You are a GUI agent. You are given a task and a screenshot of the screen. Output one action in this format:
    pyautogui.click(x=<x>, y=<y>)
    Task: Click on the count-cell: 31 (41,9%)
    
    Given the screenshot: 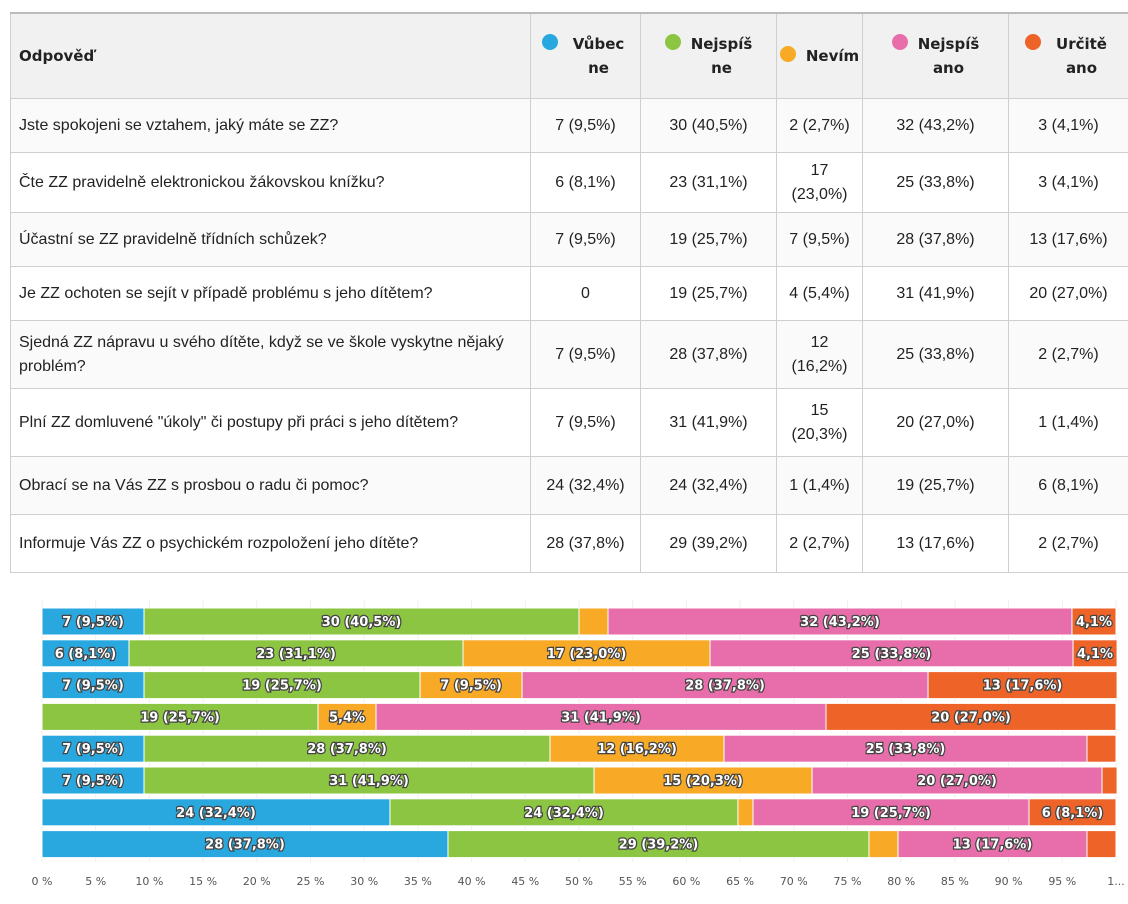 What is the action you would take?
    pyautogui.click(x=708, y=422)
    